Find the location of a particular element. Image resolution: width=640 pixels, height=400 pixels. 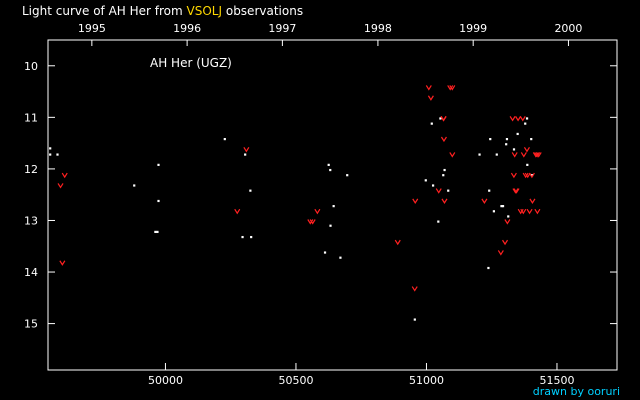

title-suffix: observations is located at coordinates (263, 11).